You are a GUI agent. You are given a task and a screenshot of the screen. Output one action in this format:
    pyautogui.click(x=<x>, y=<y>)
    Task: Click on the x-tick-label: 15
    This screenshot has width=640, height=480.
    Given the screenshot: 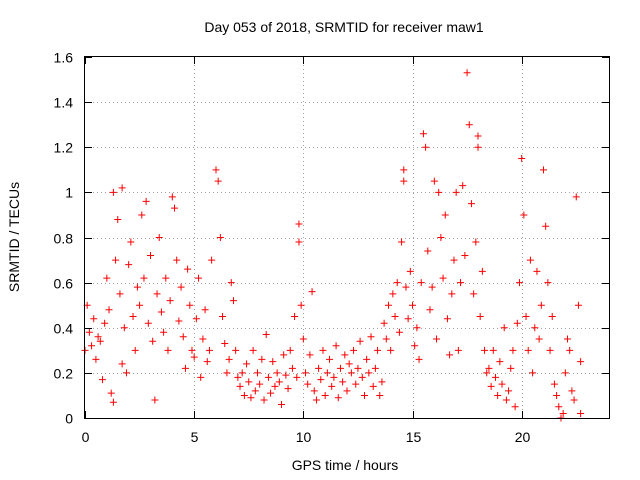 What is the action you would take?
    pyautogui.click(x=414, y=437)
    